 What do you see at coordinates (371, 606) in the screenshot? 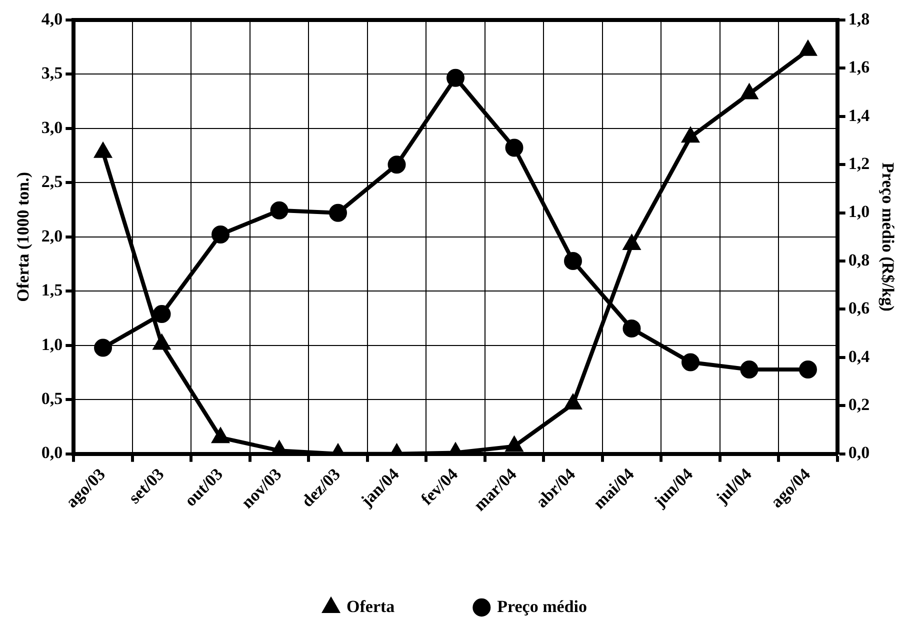
I see `legend-label: Oferta` at bounding box center [371, 606].